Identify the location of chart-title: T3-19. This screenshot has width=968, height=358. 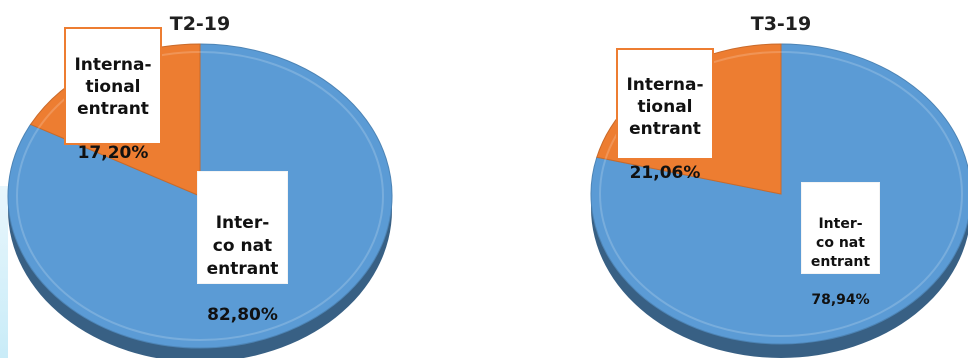
(781, 24).